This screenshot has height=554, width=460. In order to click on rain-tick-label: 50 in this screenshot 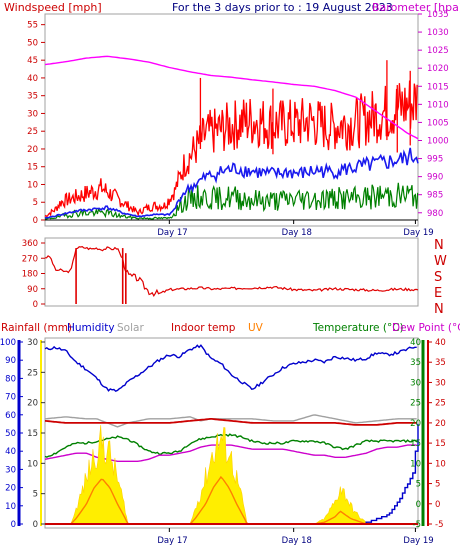, I will do `click(10, 434)`.